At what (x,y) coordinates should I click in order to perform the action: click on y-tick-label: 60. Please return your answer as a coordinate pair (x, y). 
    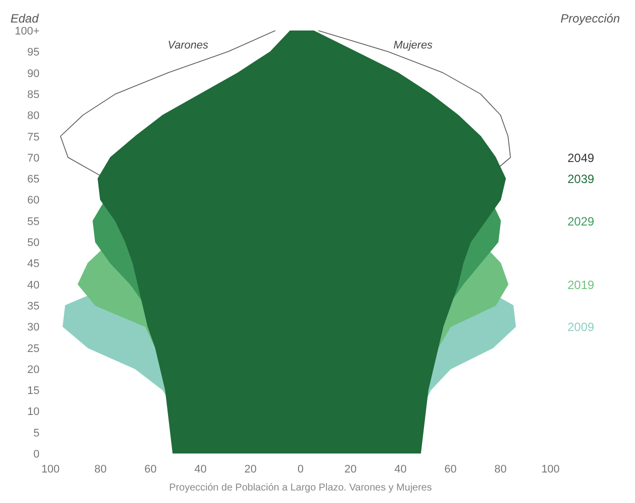
    Looking at the image, I should click on (33, 200).